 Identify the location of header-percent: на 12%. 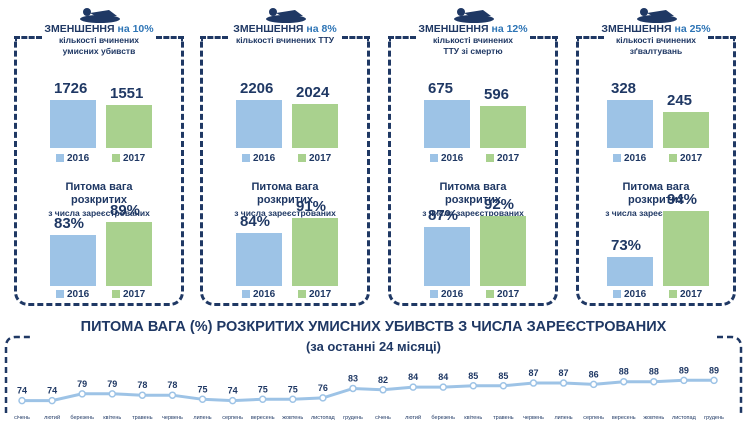
(508, 29).